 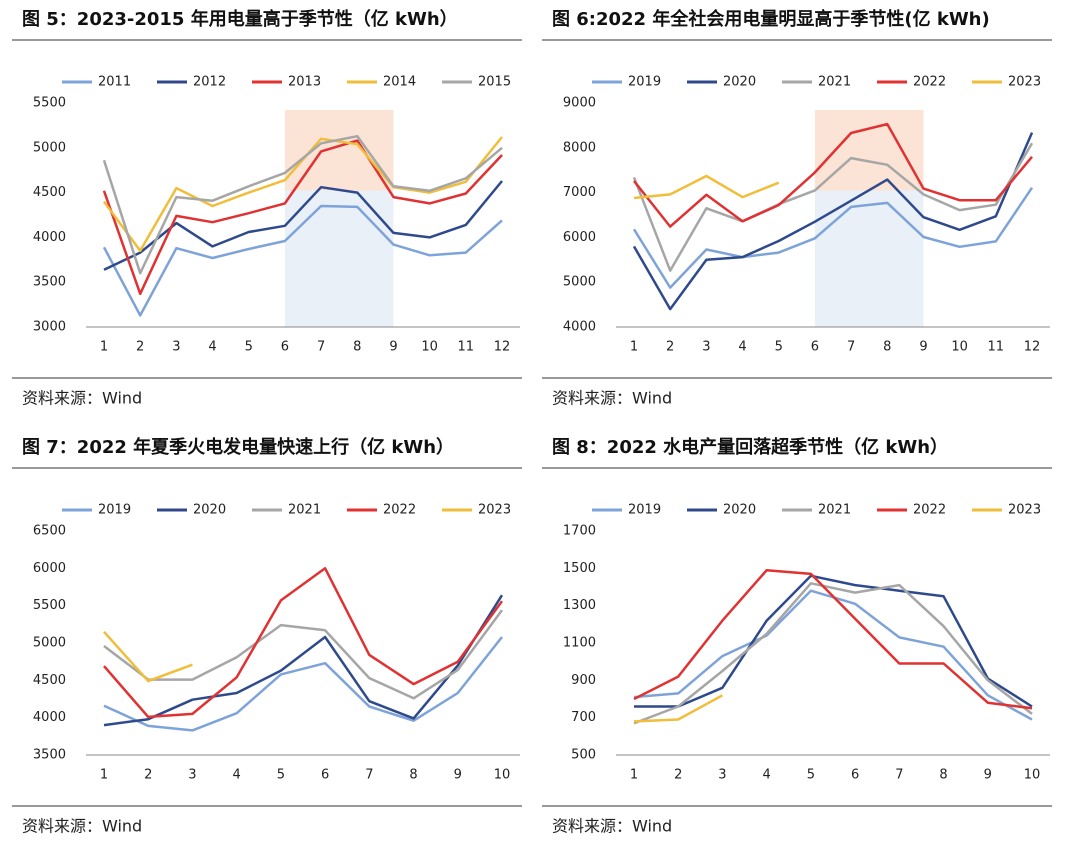 I want to click on legend-label: 2014, so click(x=399, y=82).